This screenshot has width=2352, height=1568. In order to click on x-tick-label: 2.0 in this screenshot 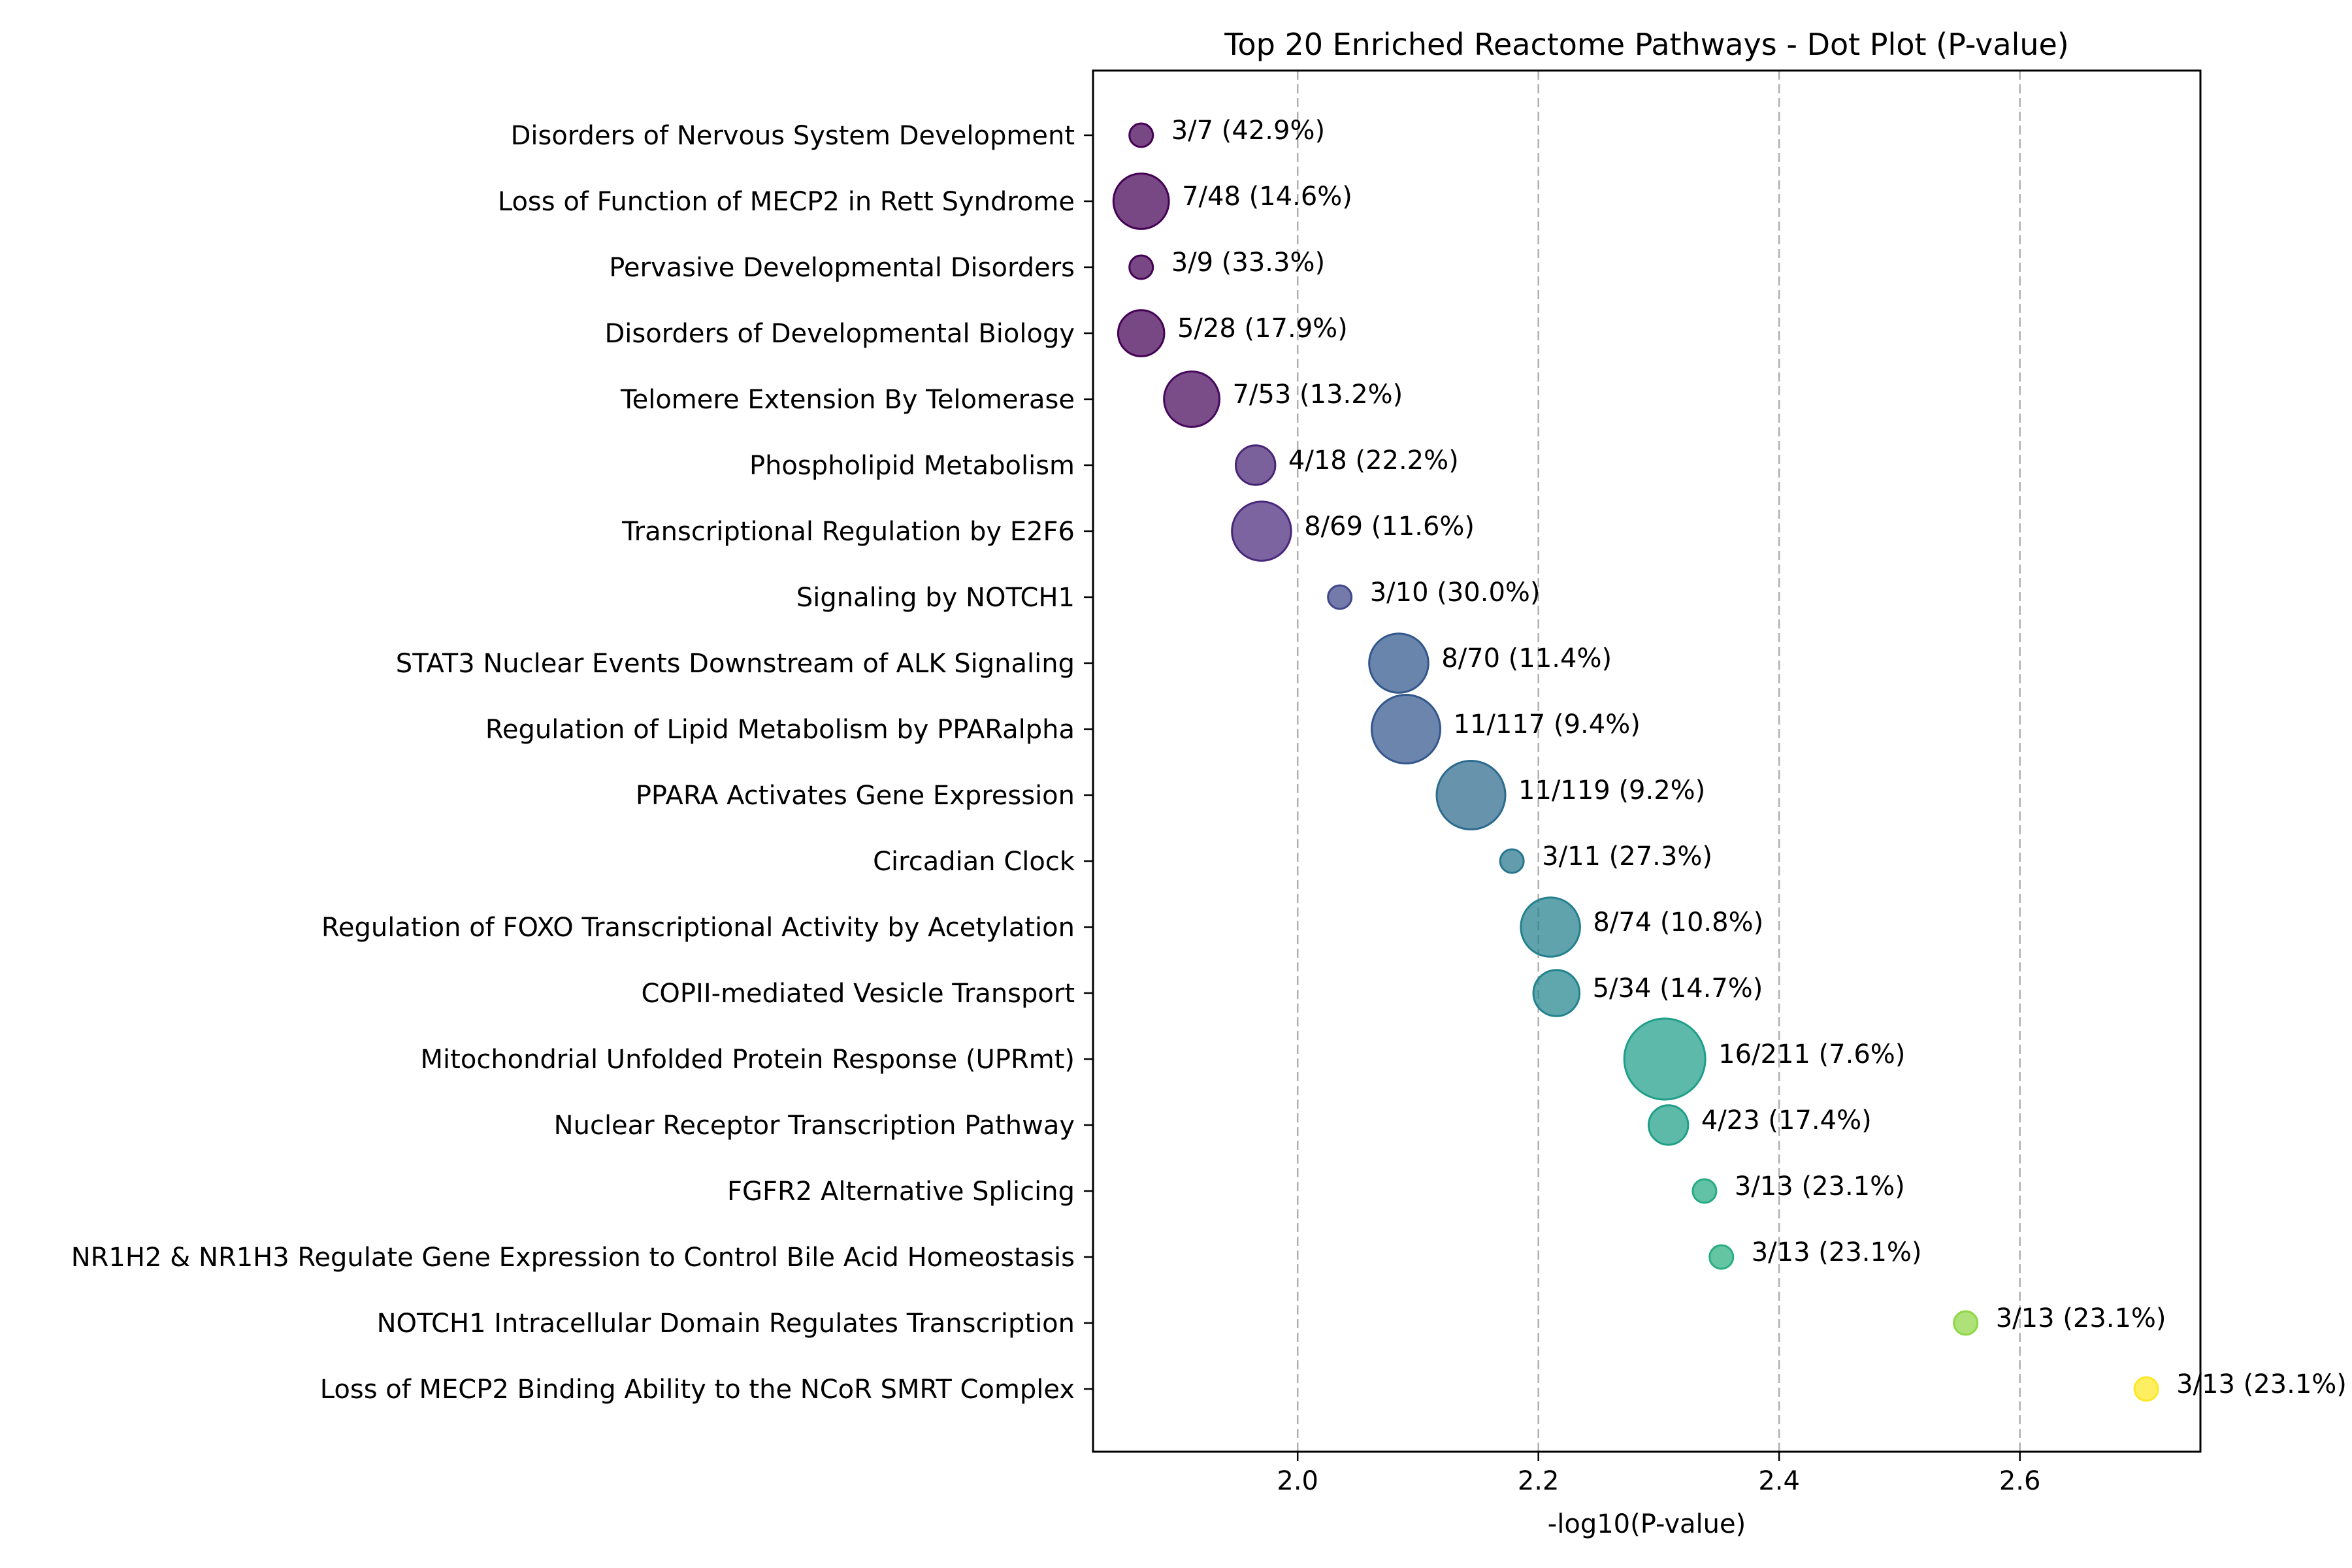, I will do `click(1297, 1481)`.